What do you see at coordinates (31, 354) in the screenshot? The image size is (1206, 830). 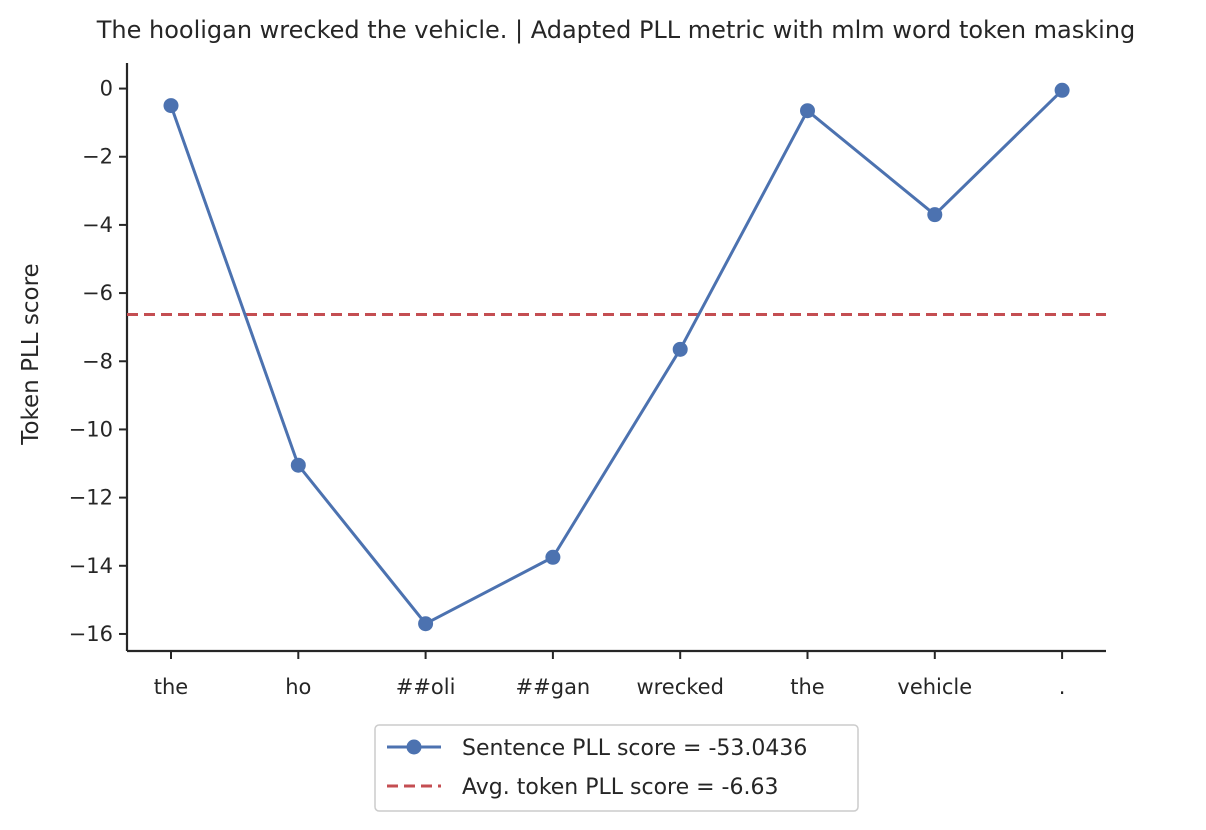 I see `y-axis-title: Token PLL score` at bounding box center [31, 354].